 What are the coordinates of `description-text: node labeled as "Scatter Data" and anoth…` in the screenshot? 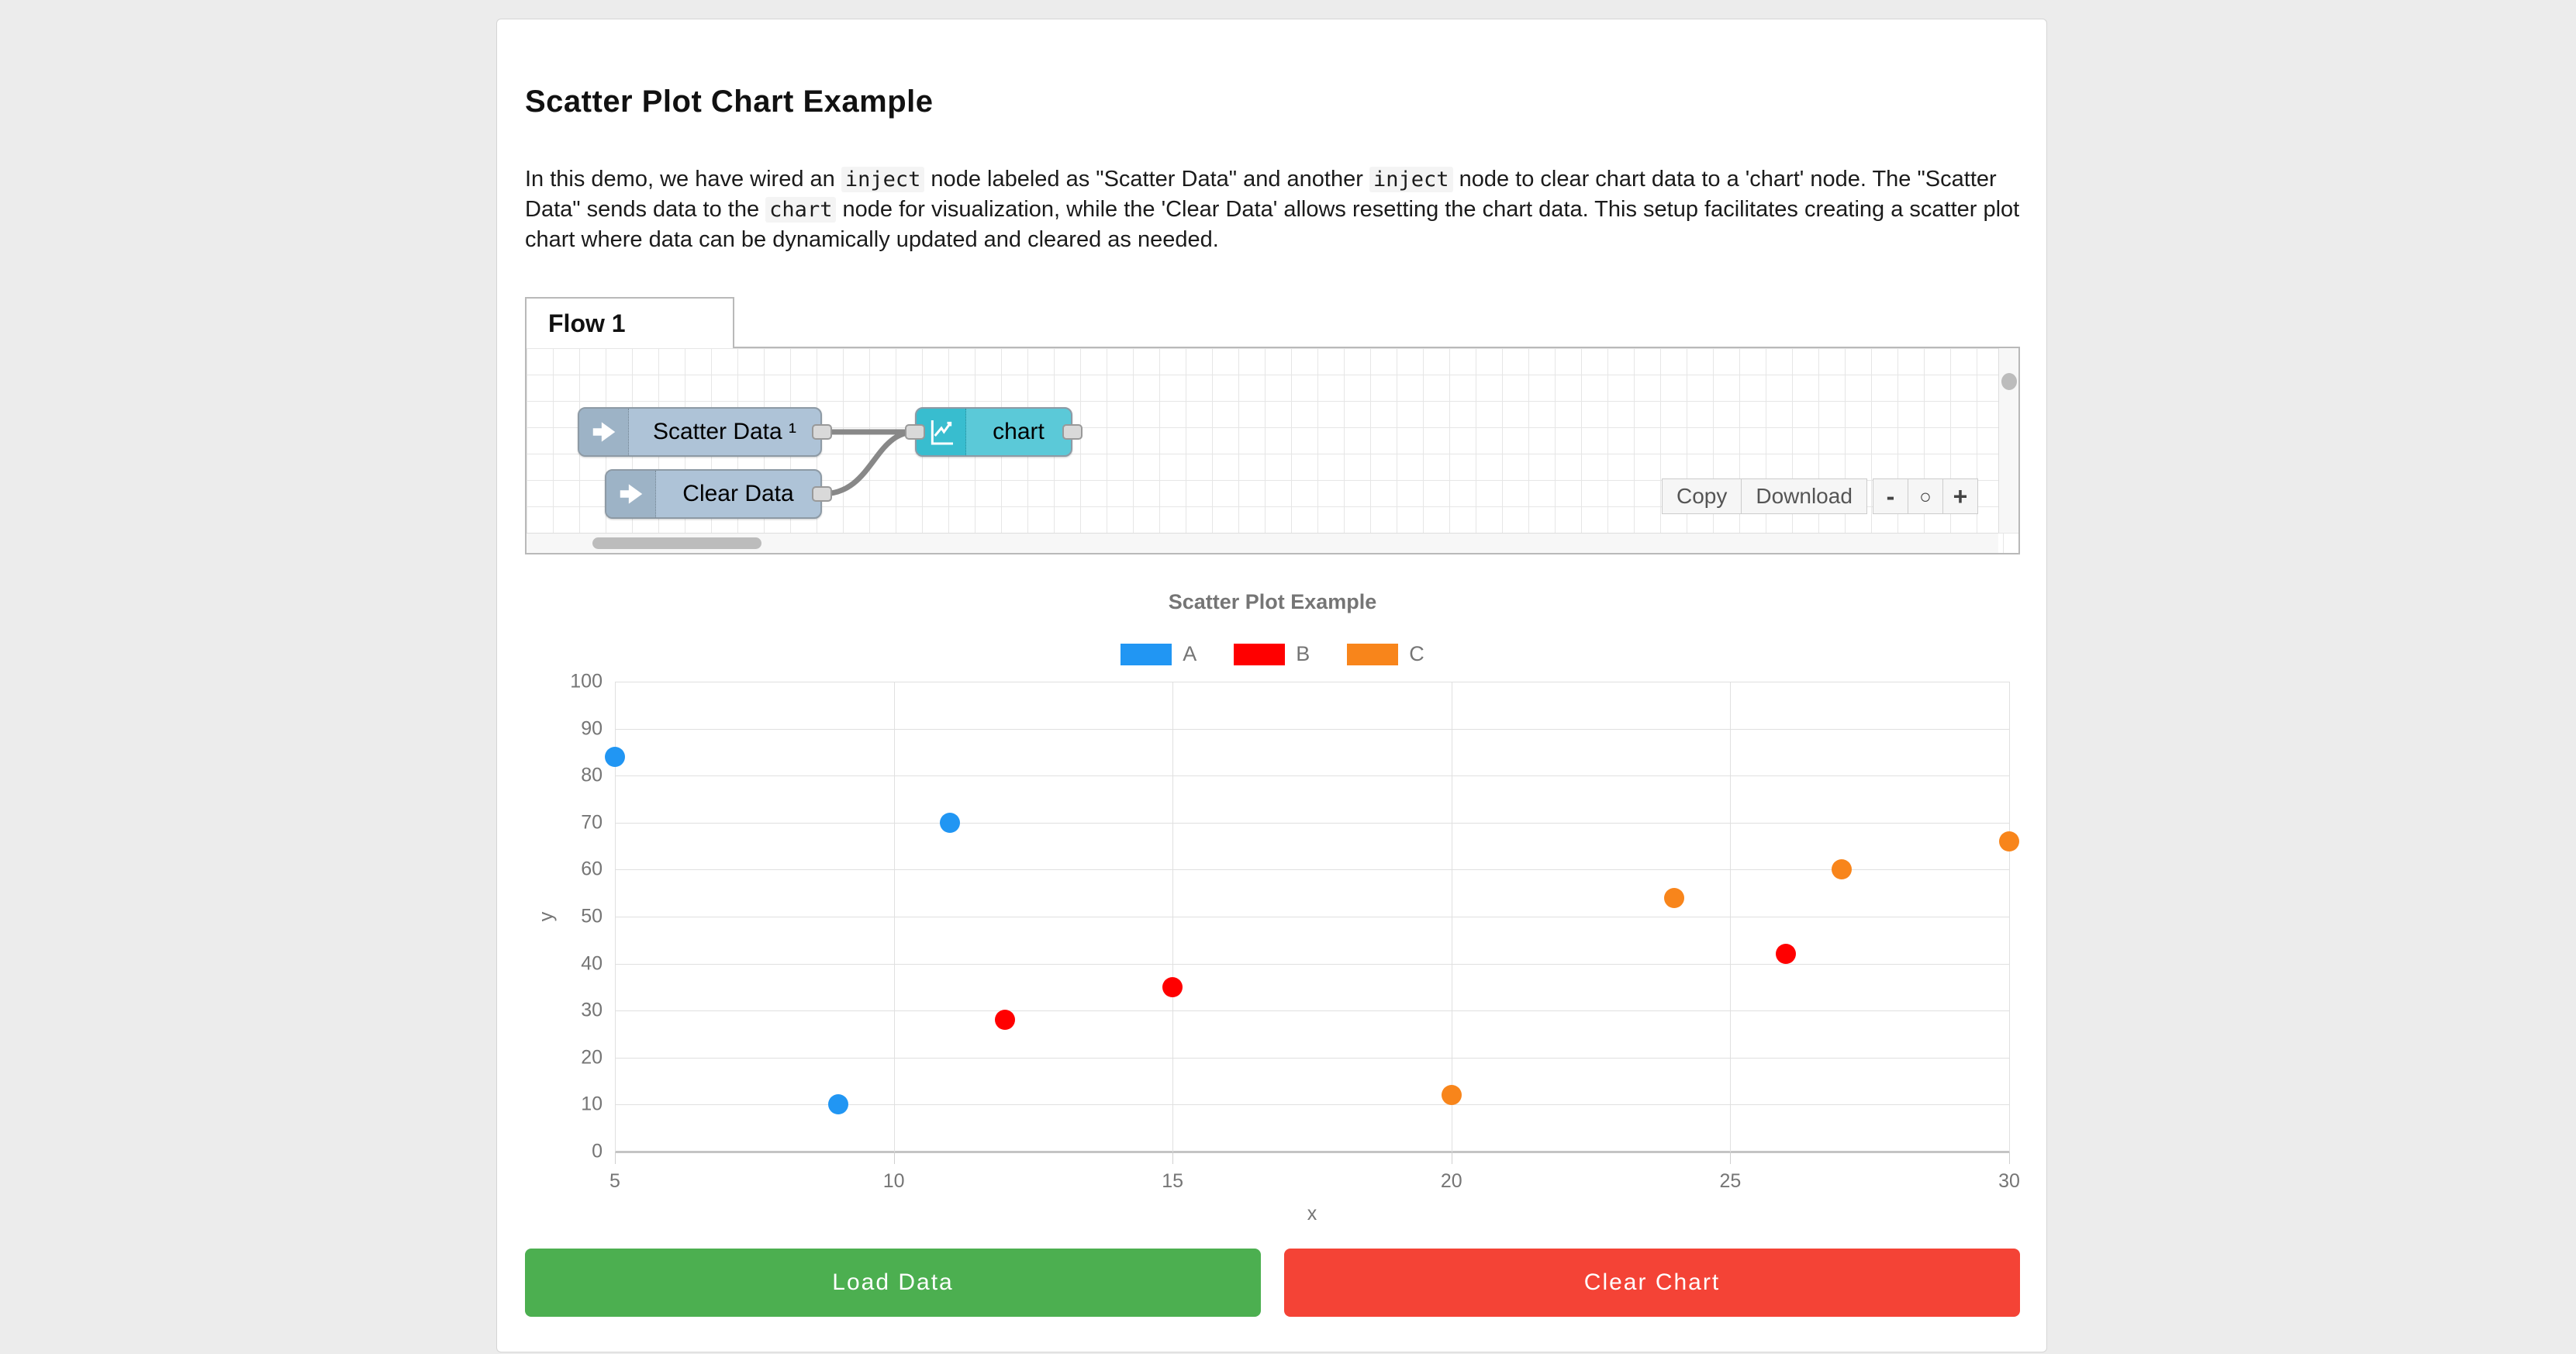 It's located at (1146, 179).